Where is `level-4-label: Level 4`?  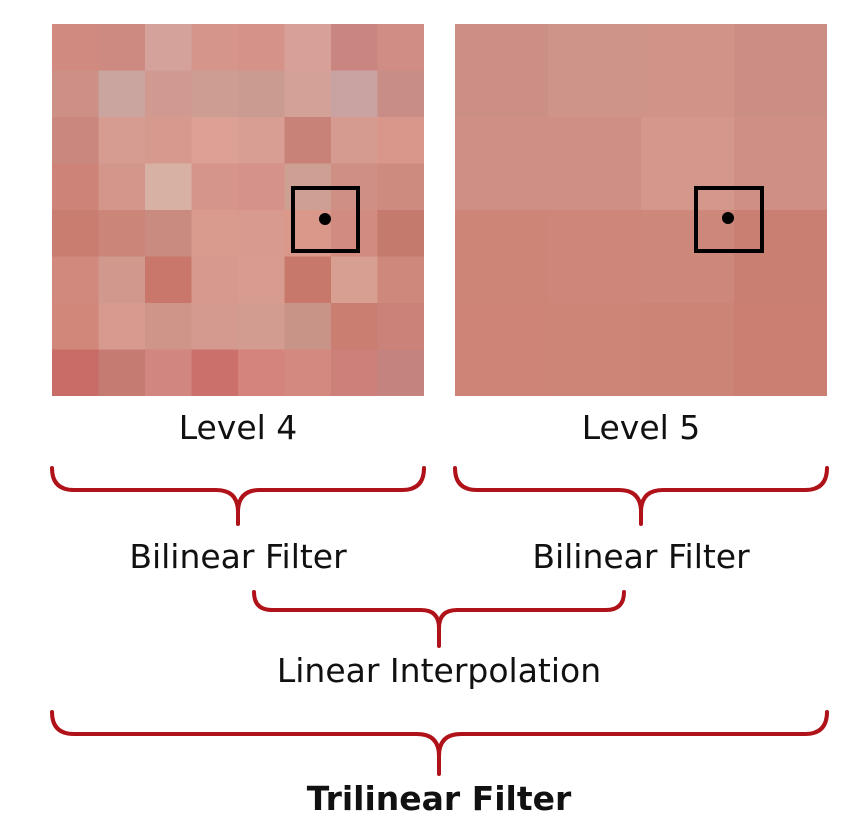 level-4-label: Level 4 is located at coordinates (238, 427).